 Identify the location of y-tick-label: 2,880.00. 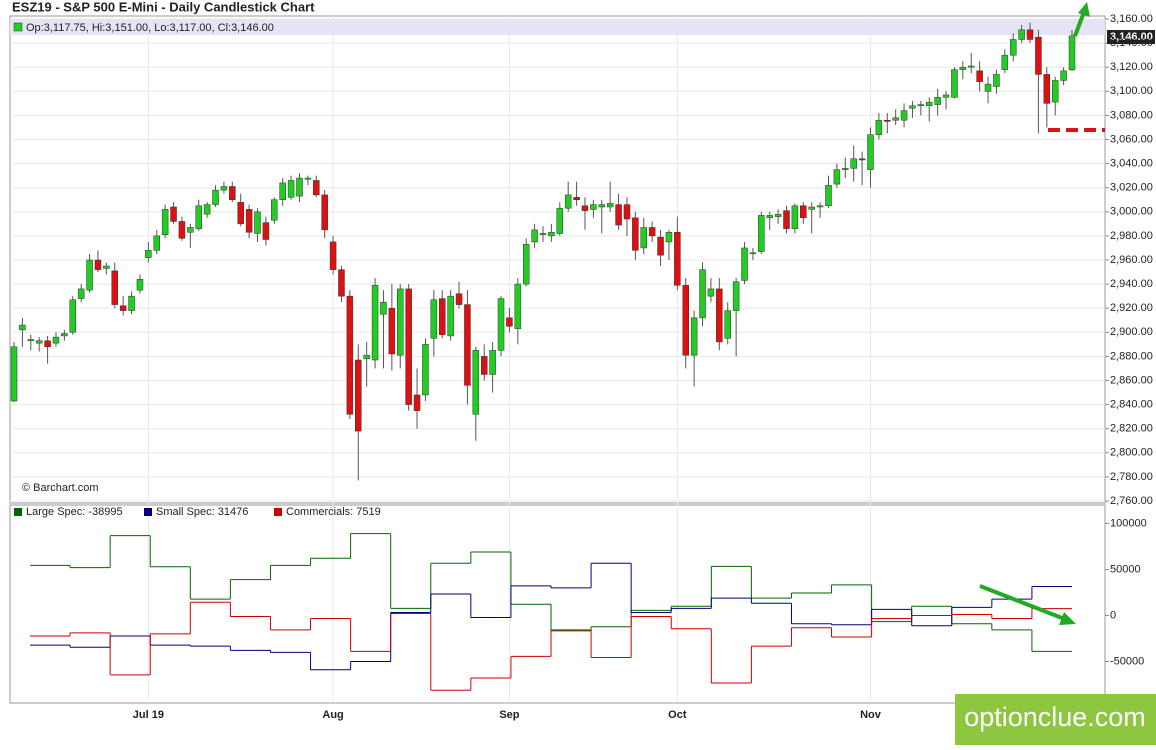
(1131, 356).